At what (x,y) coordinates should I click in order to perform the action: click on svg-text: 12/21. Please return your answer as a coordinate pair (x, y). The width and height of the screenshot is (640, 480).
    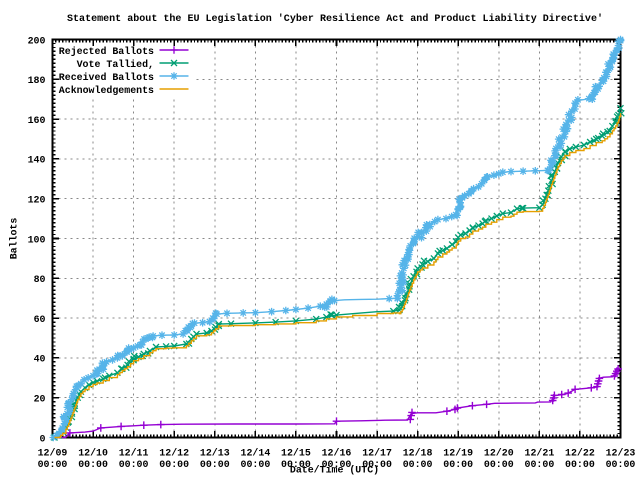
    Looking at the image, I should click on (540, 454).